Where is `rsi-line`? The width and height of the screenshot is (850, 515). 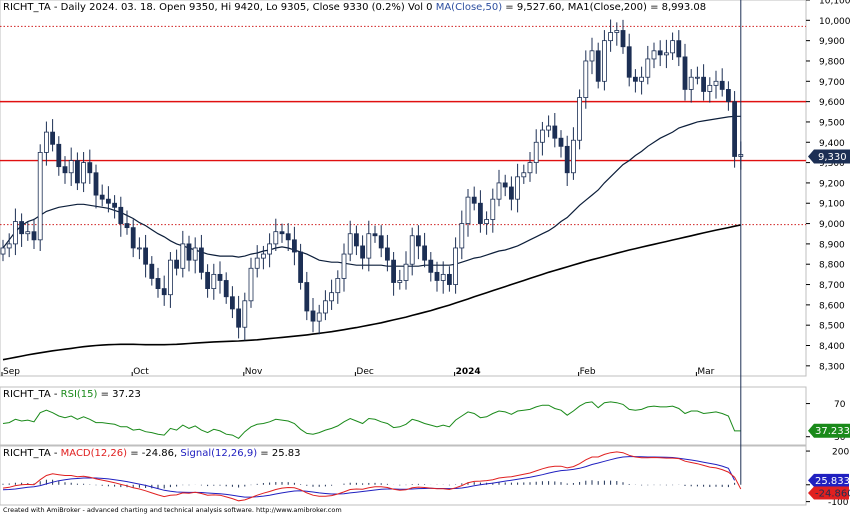 rsi-line is located at coordinates (371, 420).